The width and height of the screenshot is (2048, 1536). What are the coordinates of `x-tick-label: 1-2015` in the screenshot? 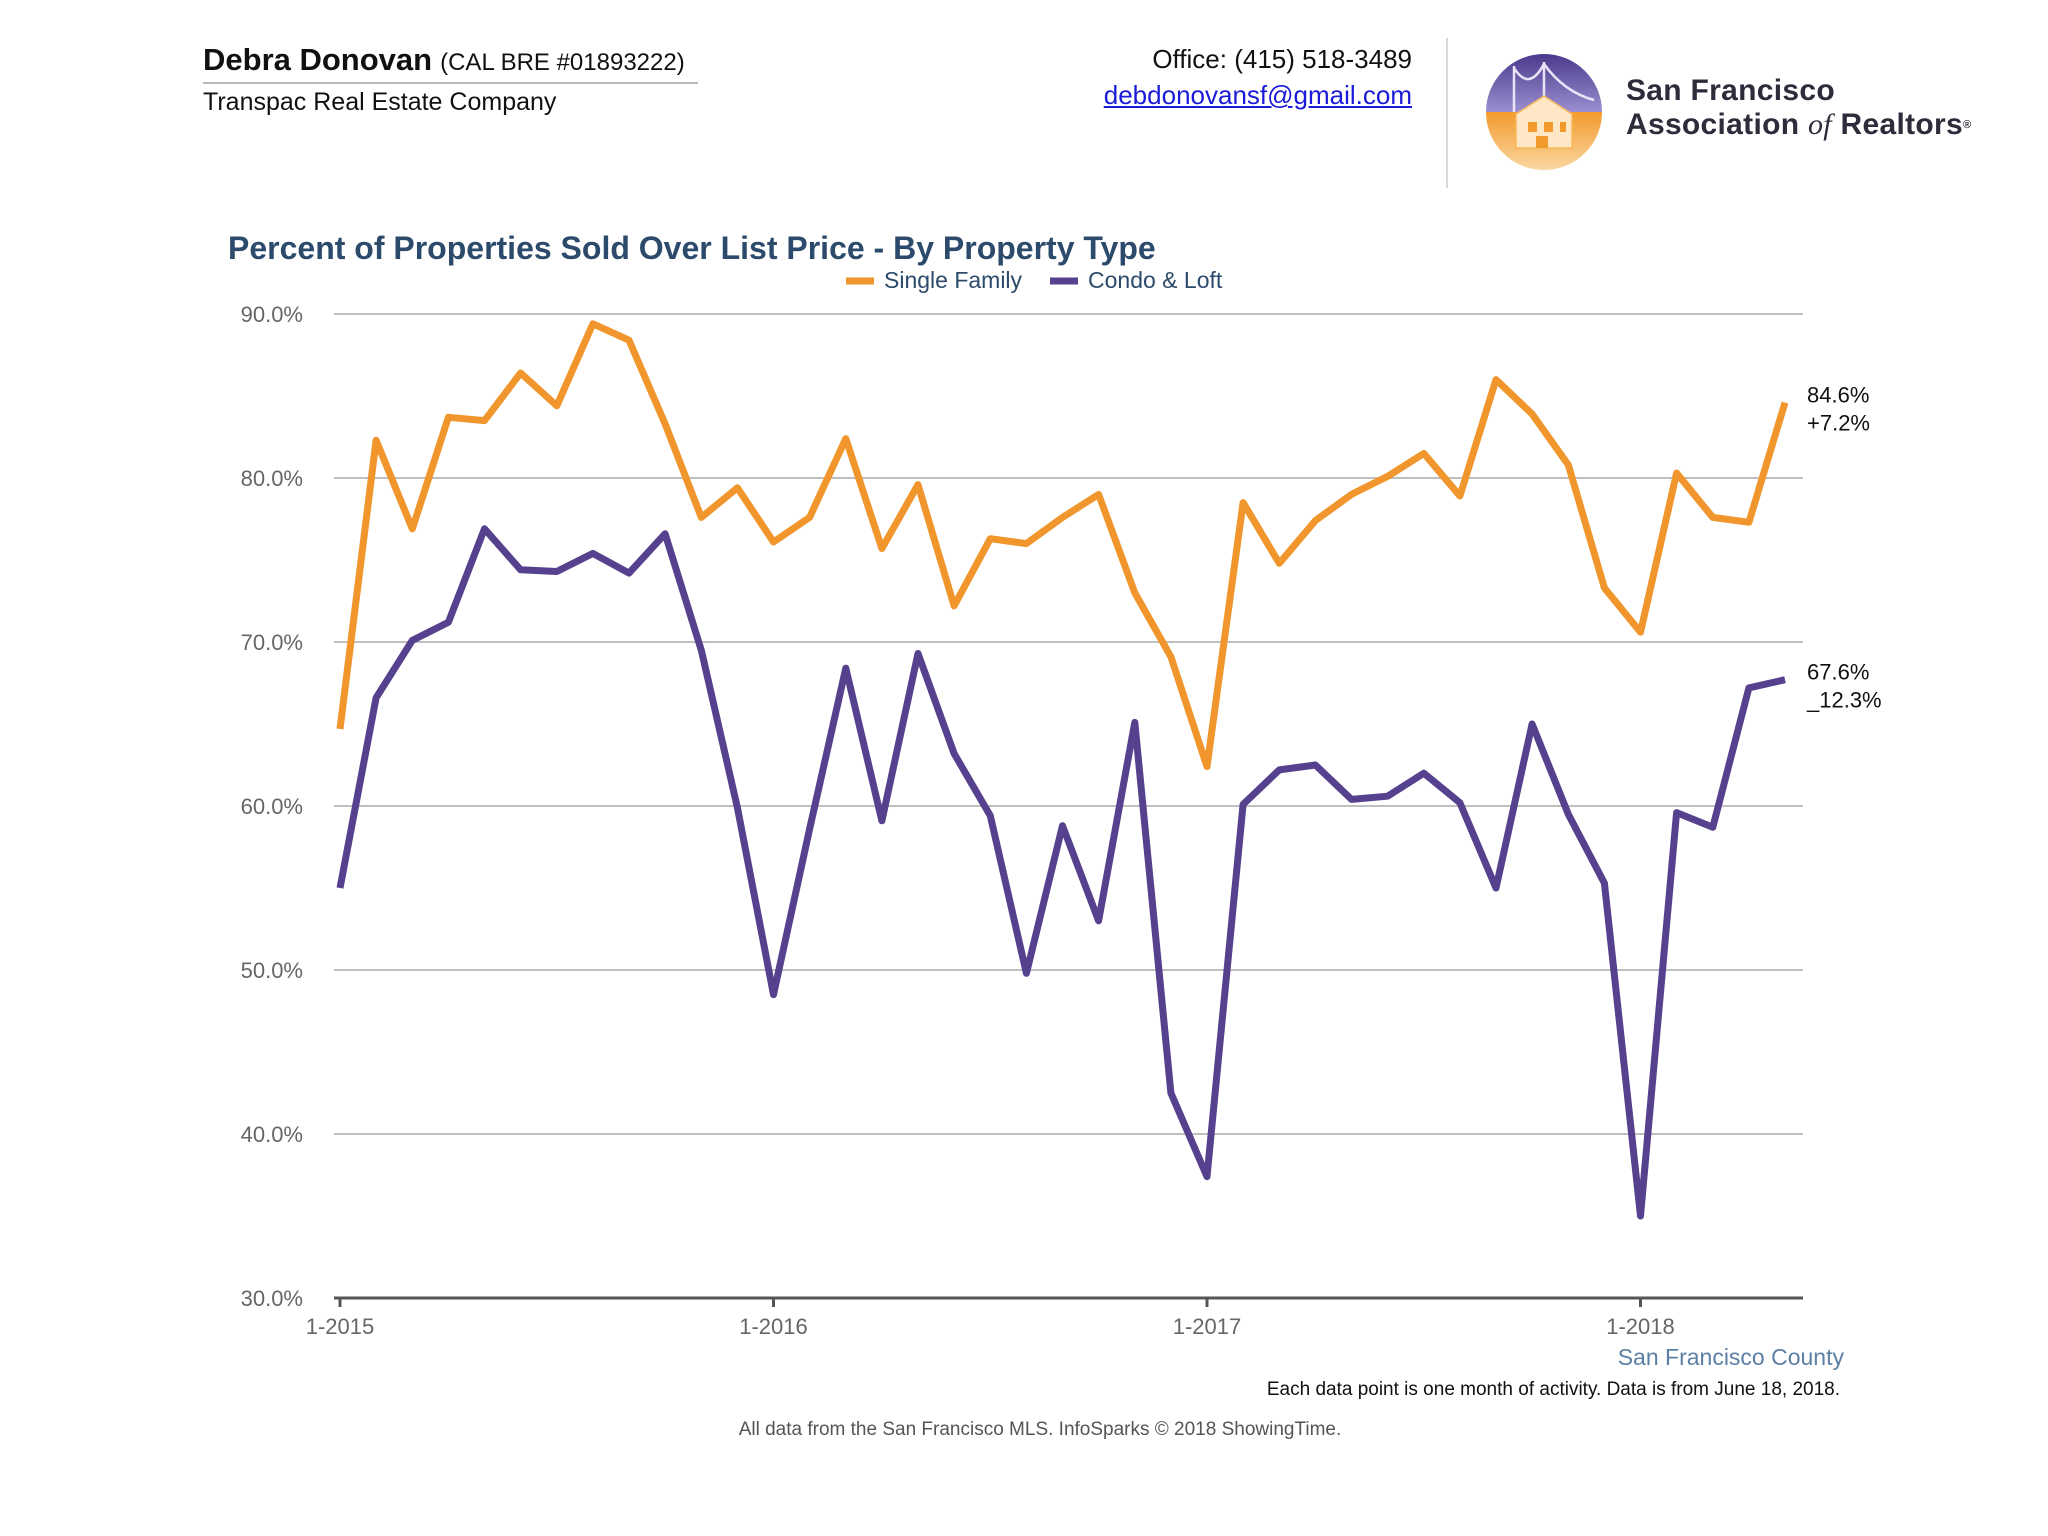 It's located at (340, 1326).